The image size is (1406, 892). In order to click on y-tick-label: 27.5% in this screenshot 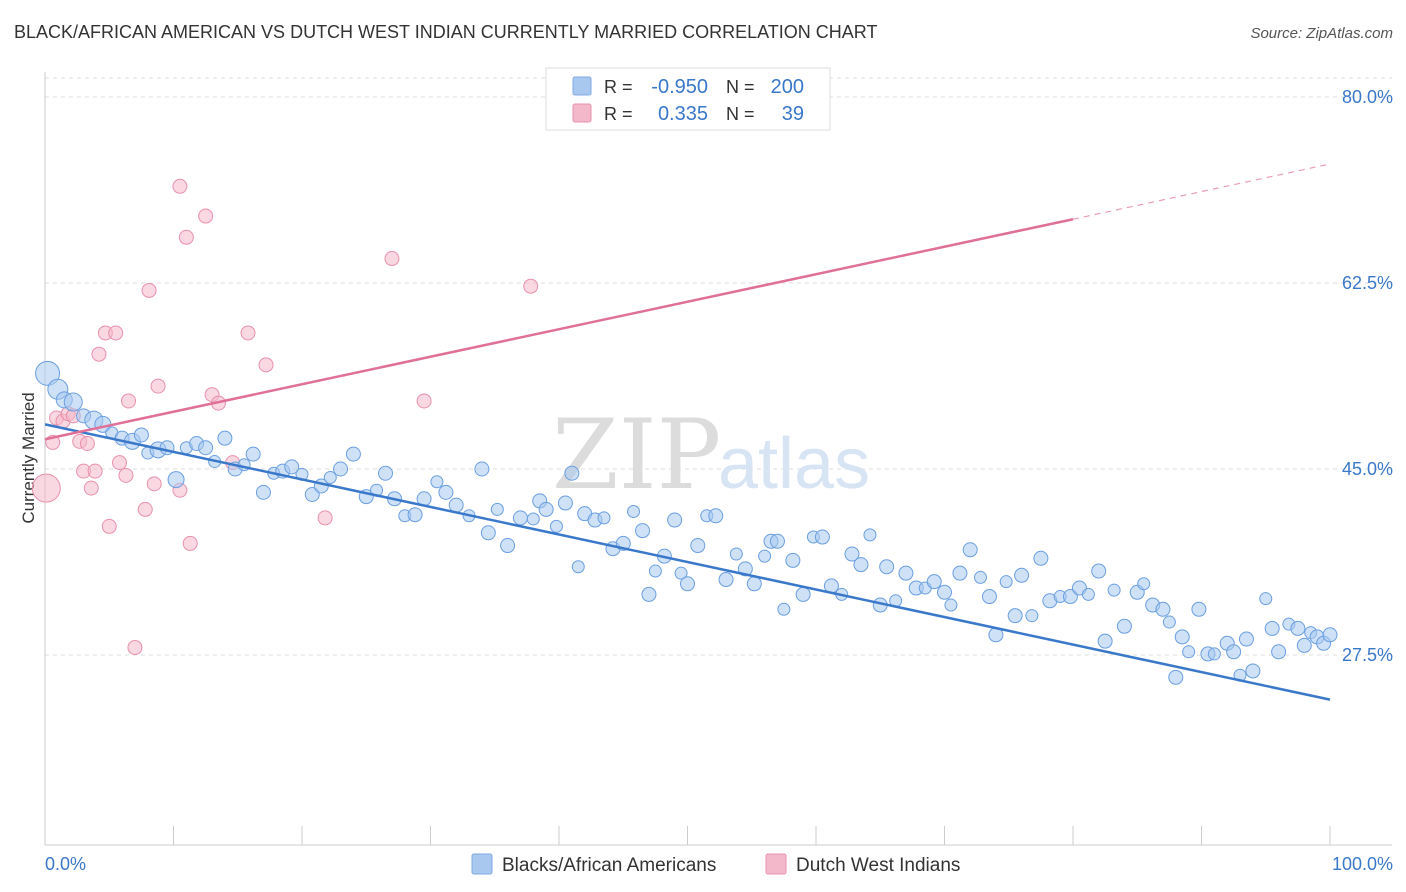, I will do `click(1367, 655)`.